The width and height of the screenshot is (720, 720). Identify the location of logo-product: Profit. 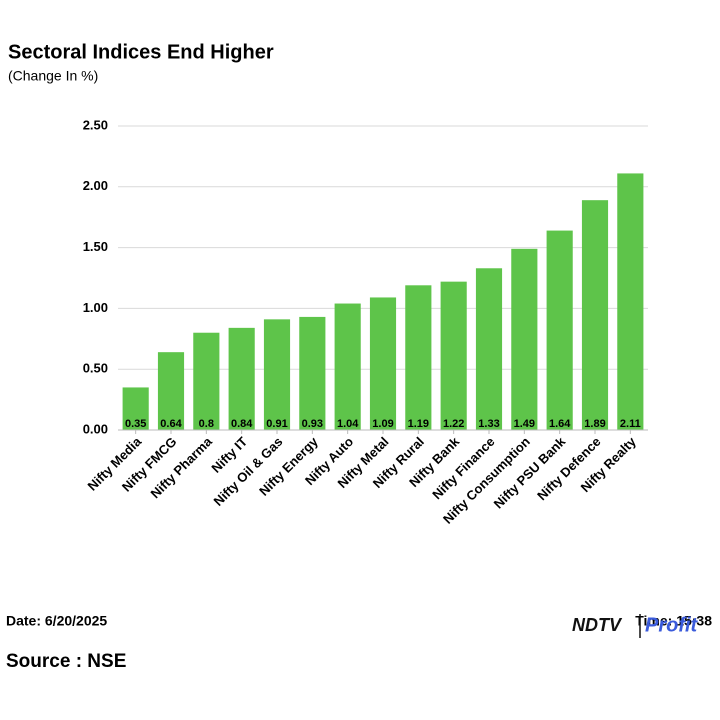
(672, 625).